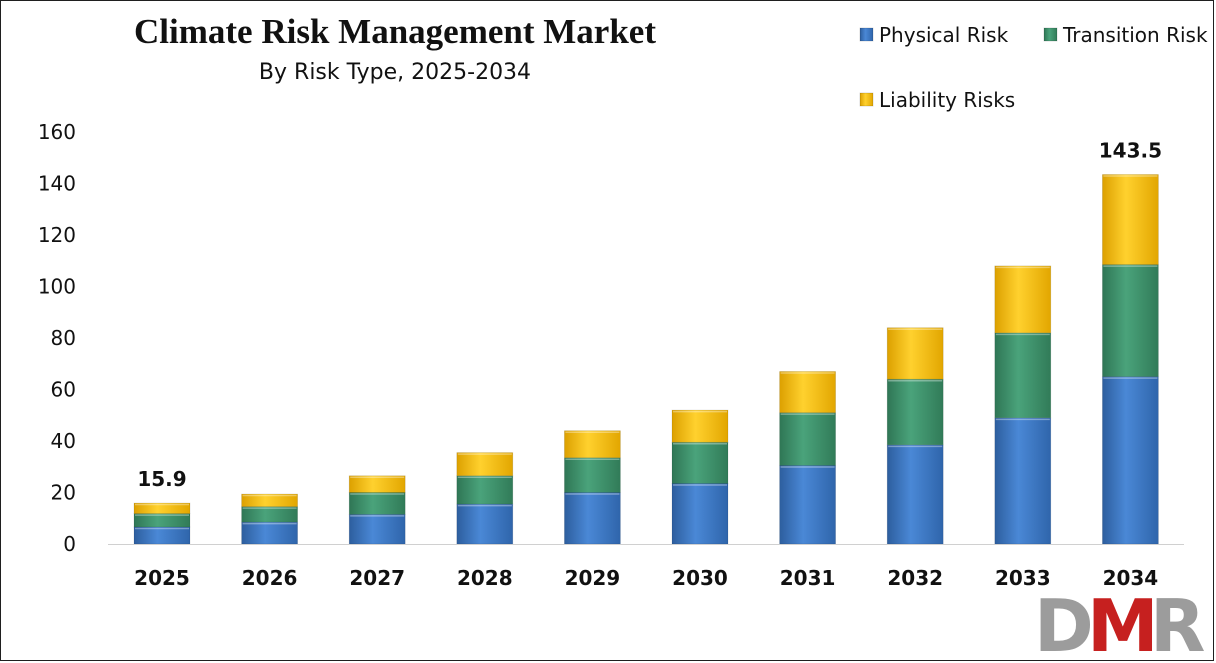 Image resolution: width=1216 pixels, height=663 pixels. I want to click on bar-physical-risk-2031, so click(807, 505).